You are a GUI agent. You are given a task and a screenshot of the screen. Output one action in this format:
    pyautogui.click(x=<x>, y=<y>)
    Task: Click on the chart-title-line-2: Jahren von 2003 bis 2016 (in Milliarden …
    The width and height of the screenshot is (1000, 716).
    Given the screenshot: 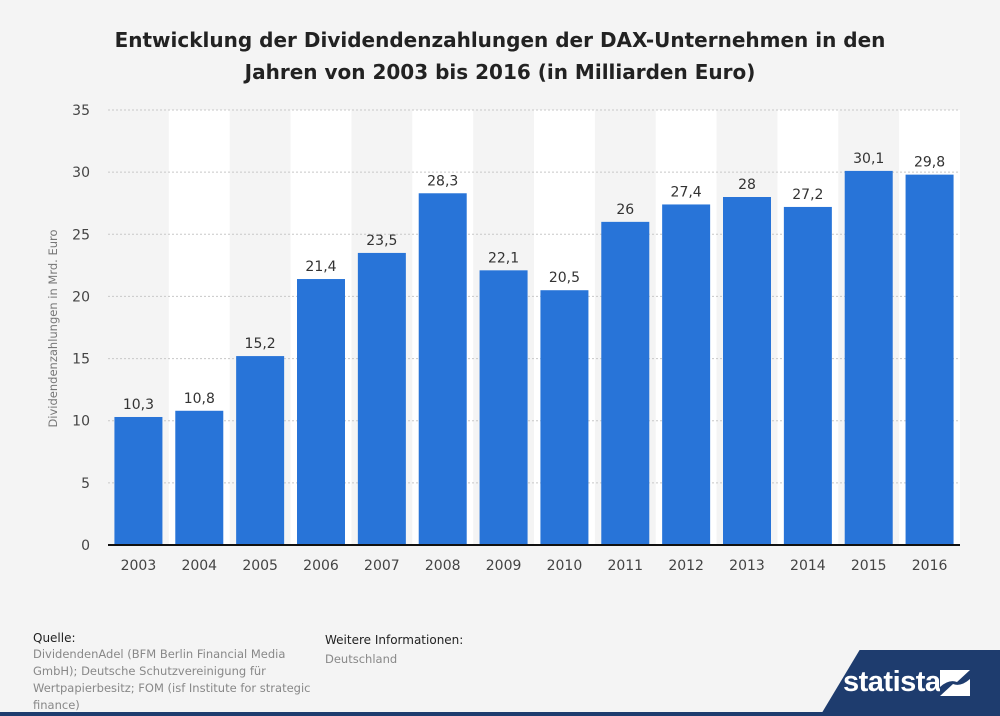 What is the action you would take?
    pyautogui.click(x=500, y=72)
    